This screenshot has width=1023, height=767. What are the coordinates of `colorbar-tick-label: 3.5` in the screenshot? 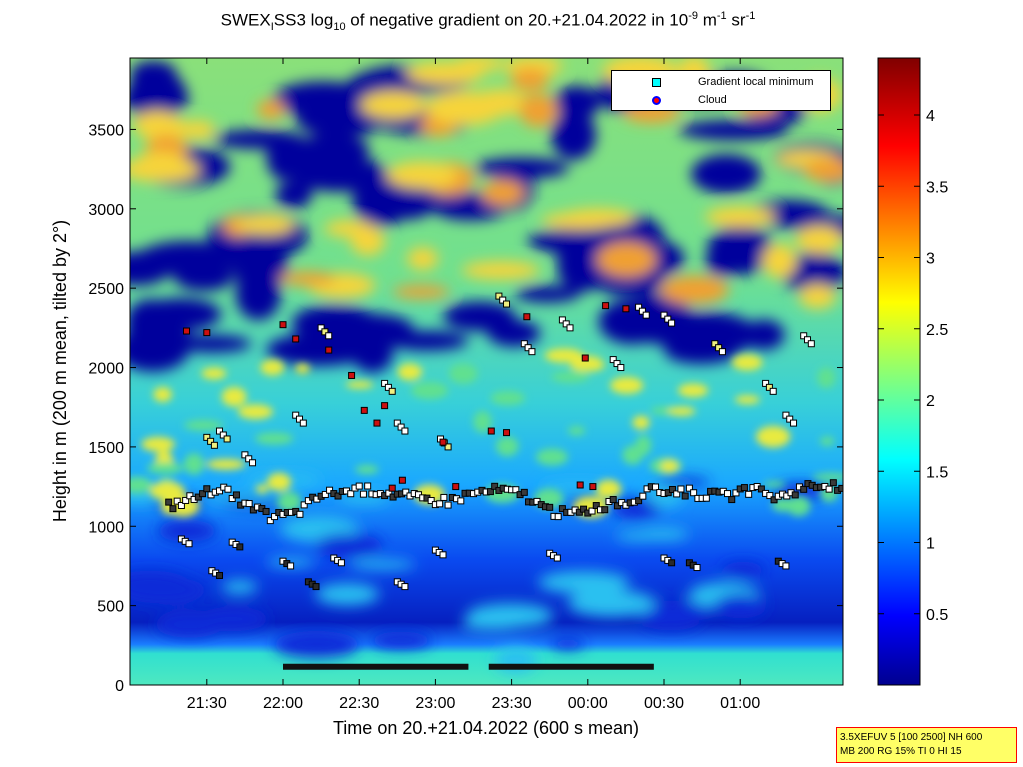 It's located at (937, 187).